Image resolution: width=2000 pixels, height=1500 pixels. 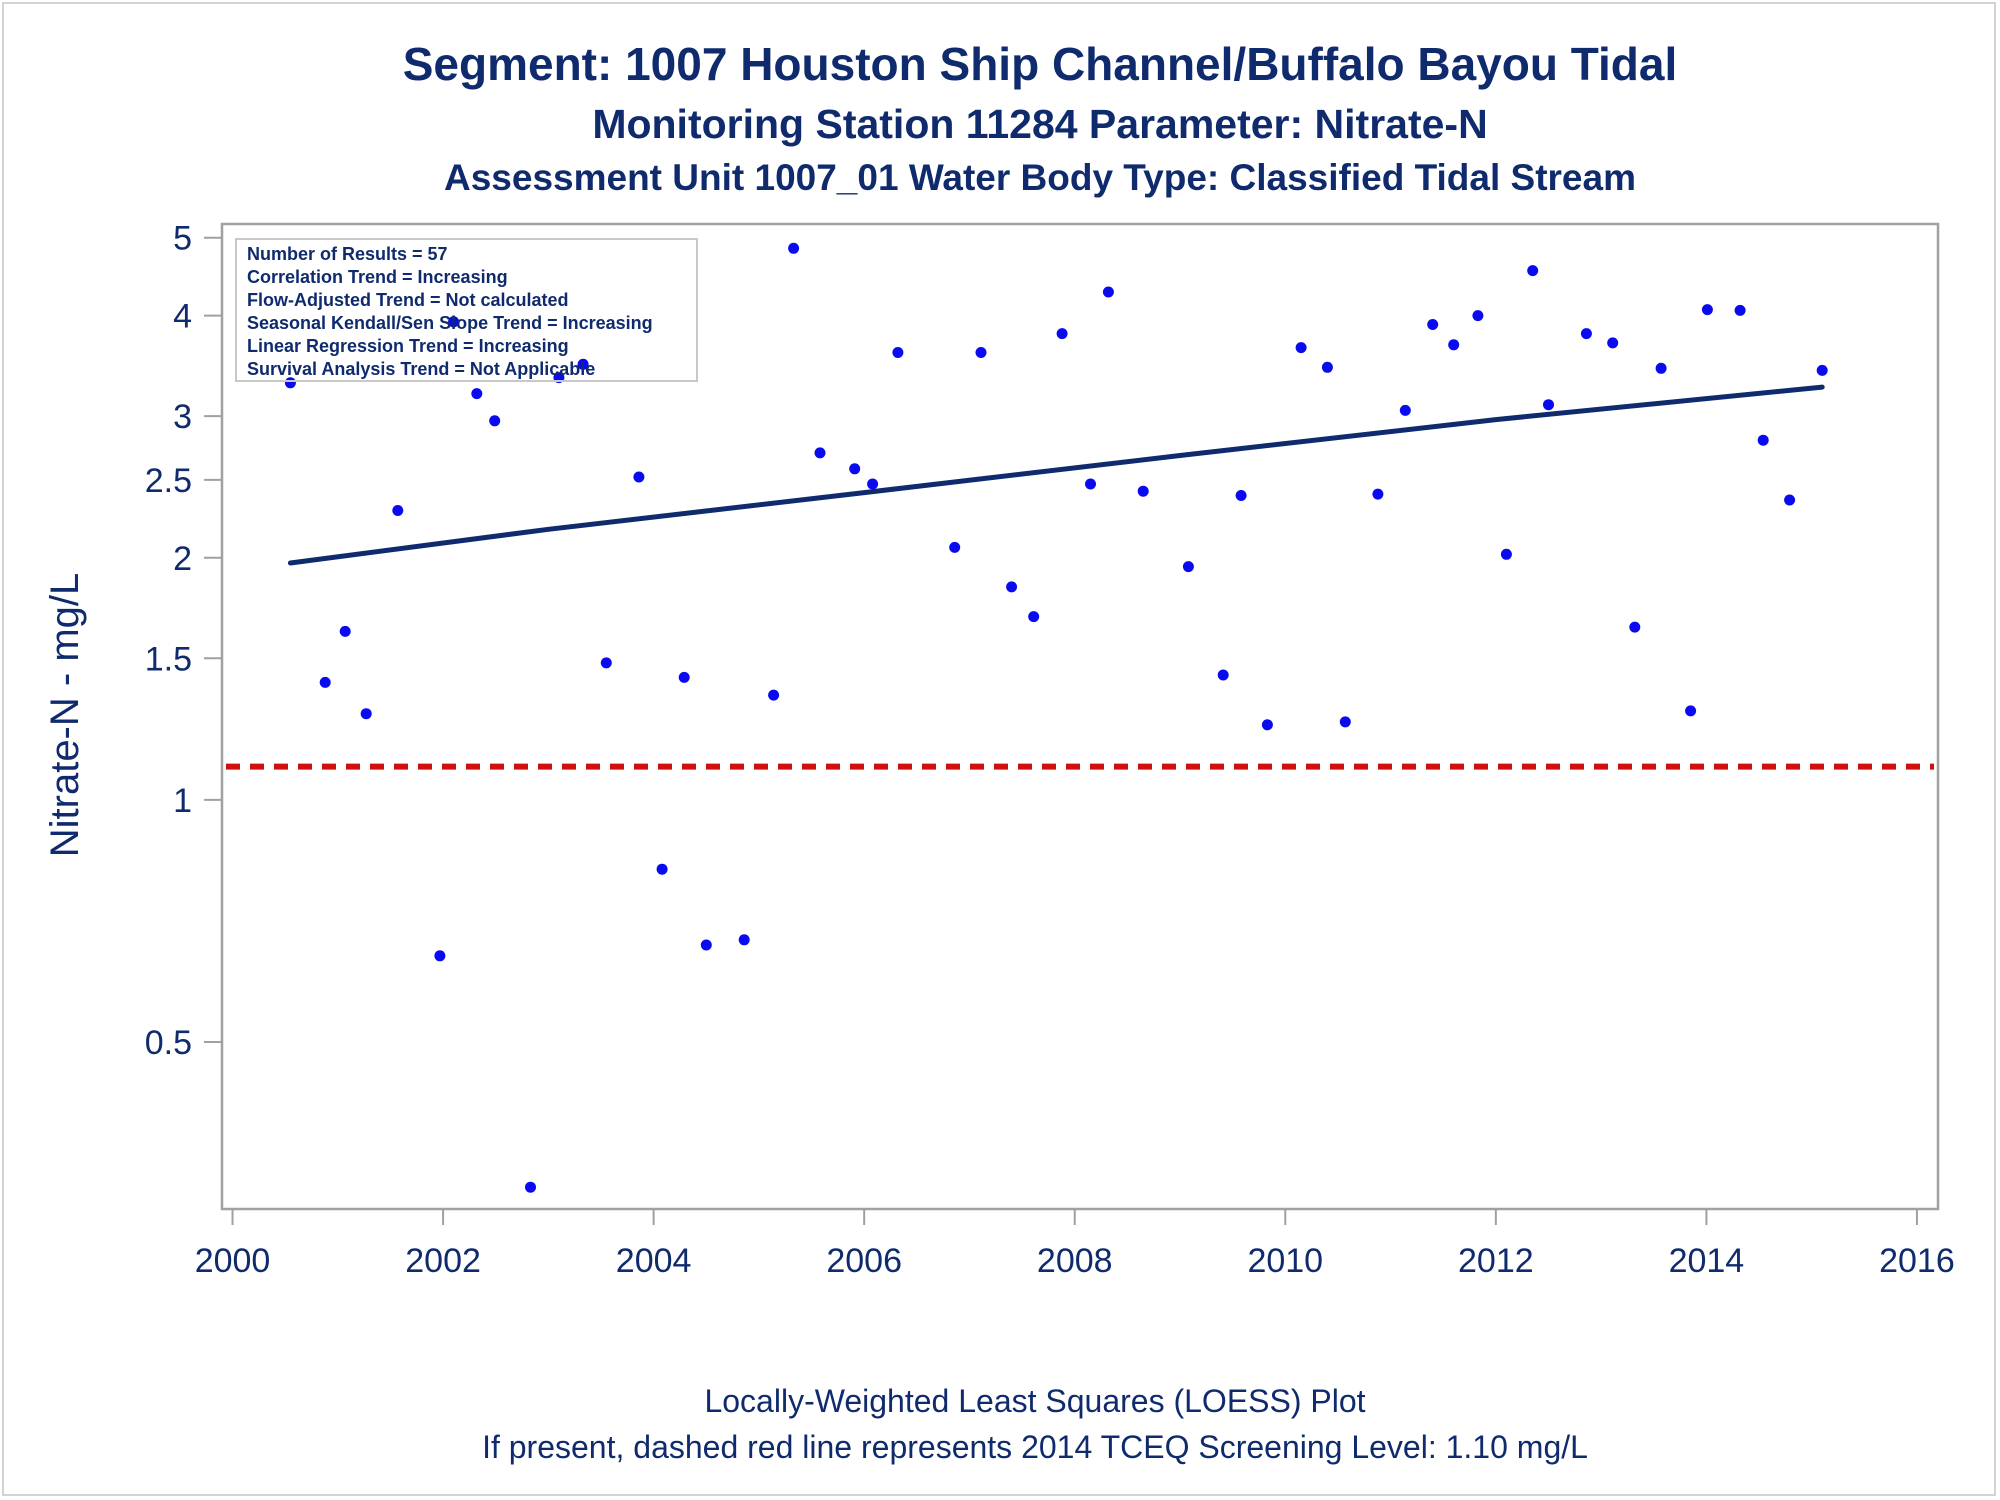 What do you see at coordinates (1496, 1261) in the screenshot?
I see `x-tick-label: 2012` at bounding box center [1496, 1261].